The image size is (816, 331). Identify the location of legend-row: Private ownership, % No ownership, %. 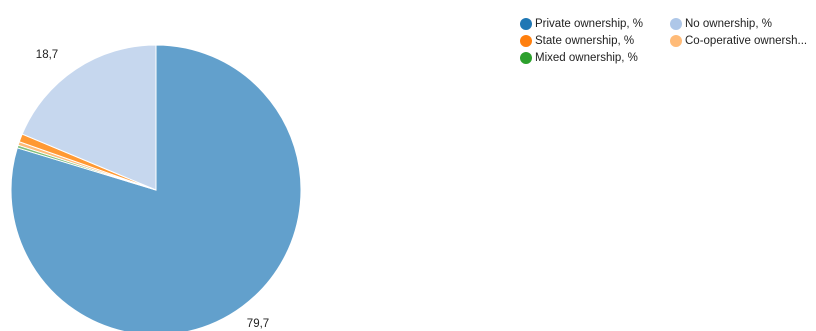
(668, 24).